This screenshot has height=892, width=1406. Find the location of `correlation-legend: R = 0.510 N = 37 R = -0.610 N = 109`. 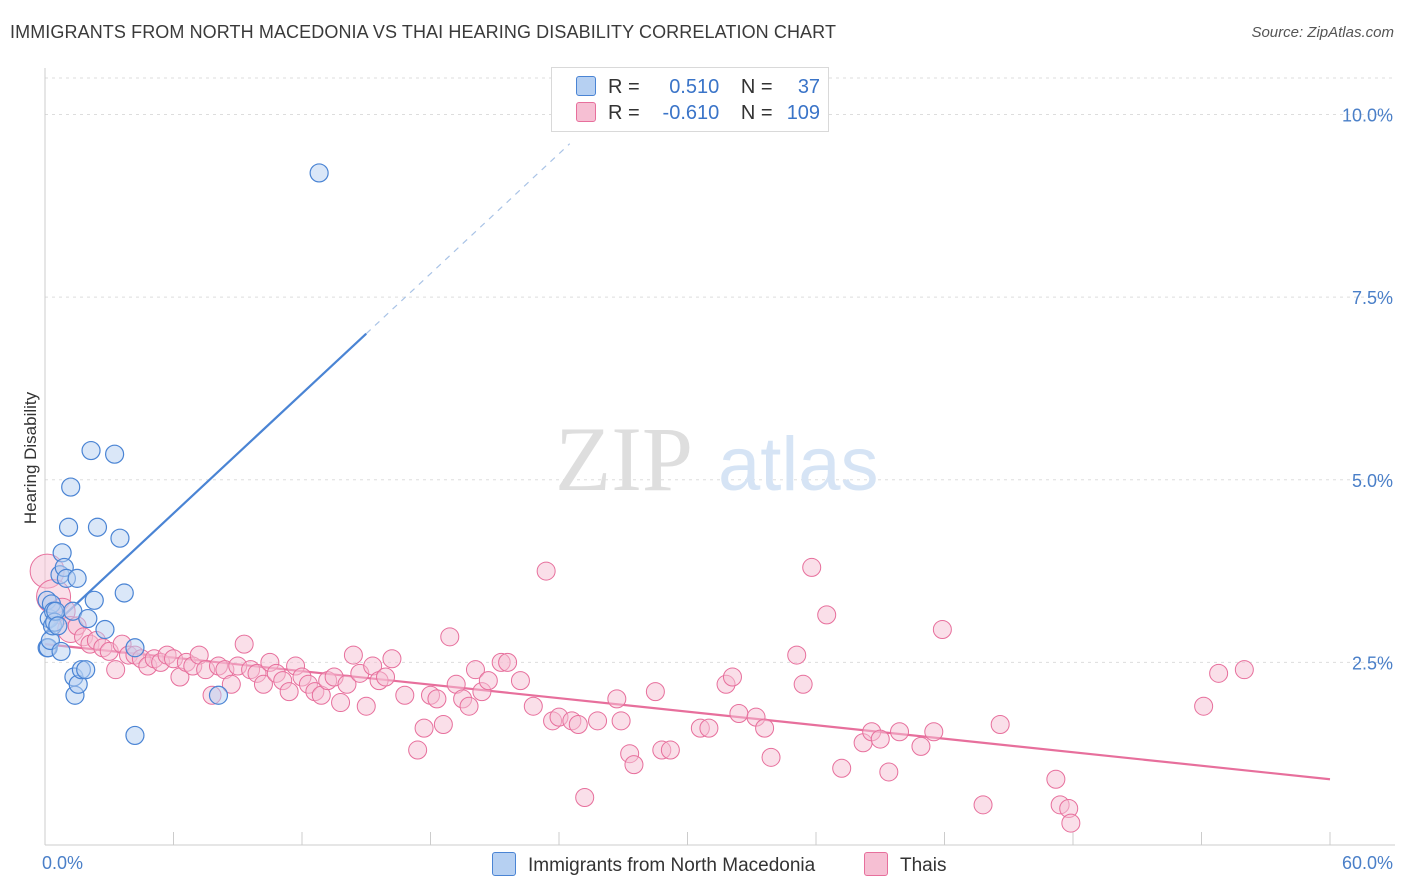

correlation-legend: R = 0.510 N = 37 R = -0.610 N = 109 is located at coordinates (690, 99).